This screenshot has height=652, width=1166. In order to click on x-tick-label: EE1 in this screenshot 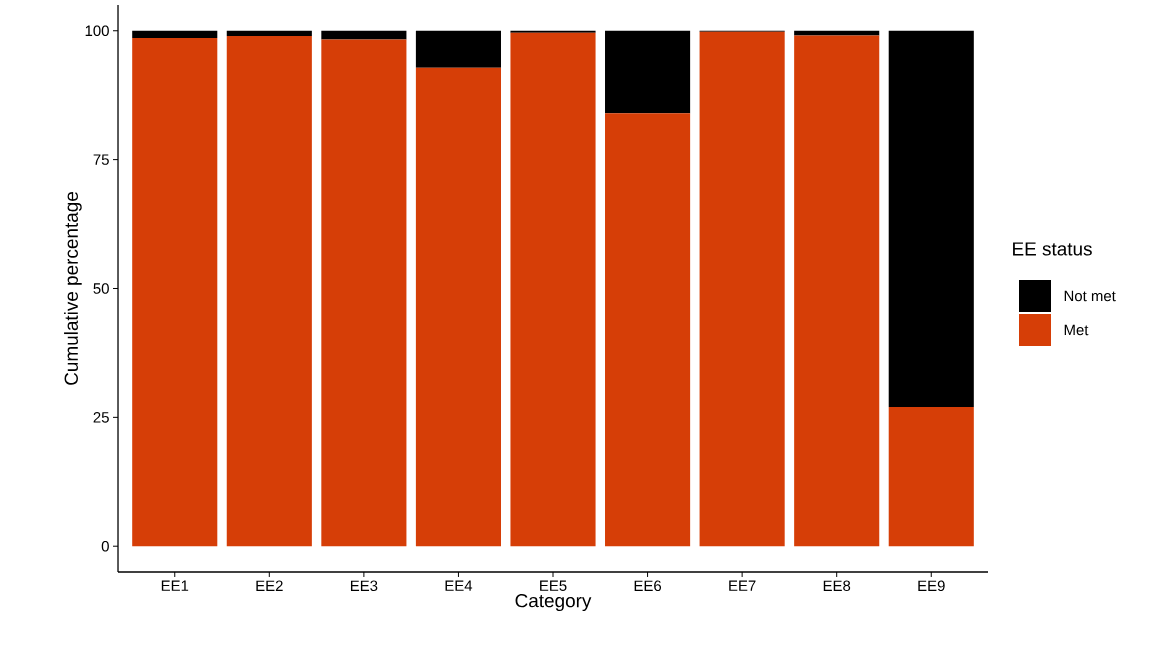, I will do `click(175, 585)`.